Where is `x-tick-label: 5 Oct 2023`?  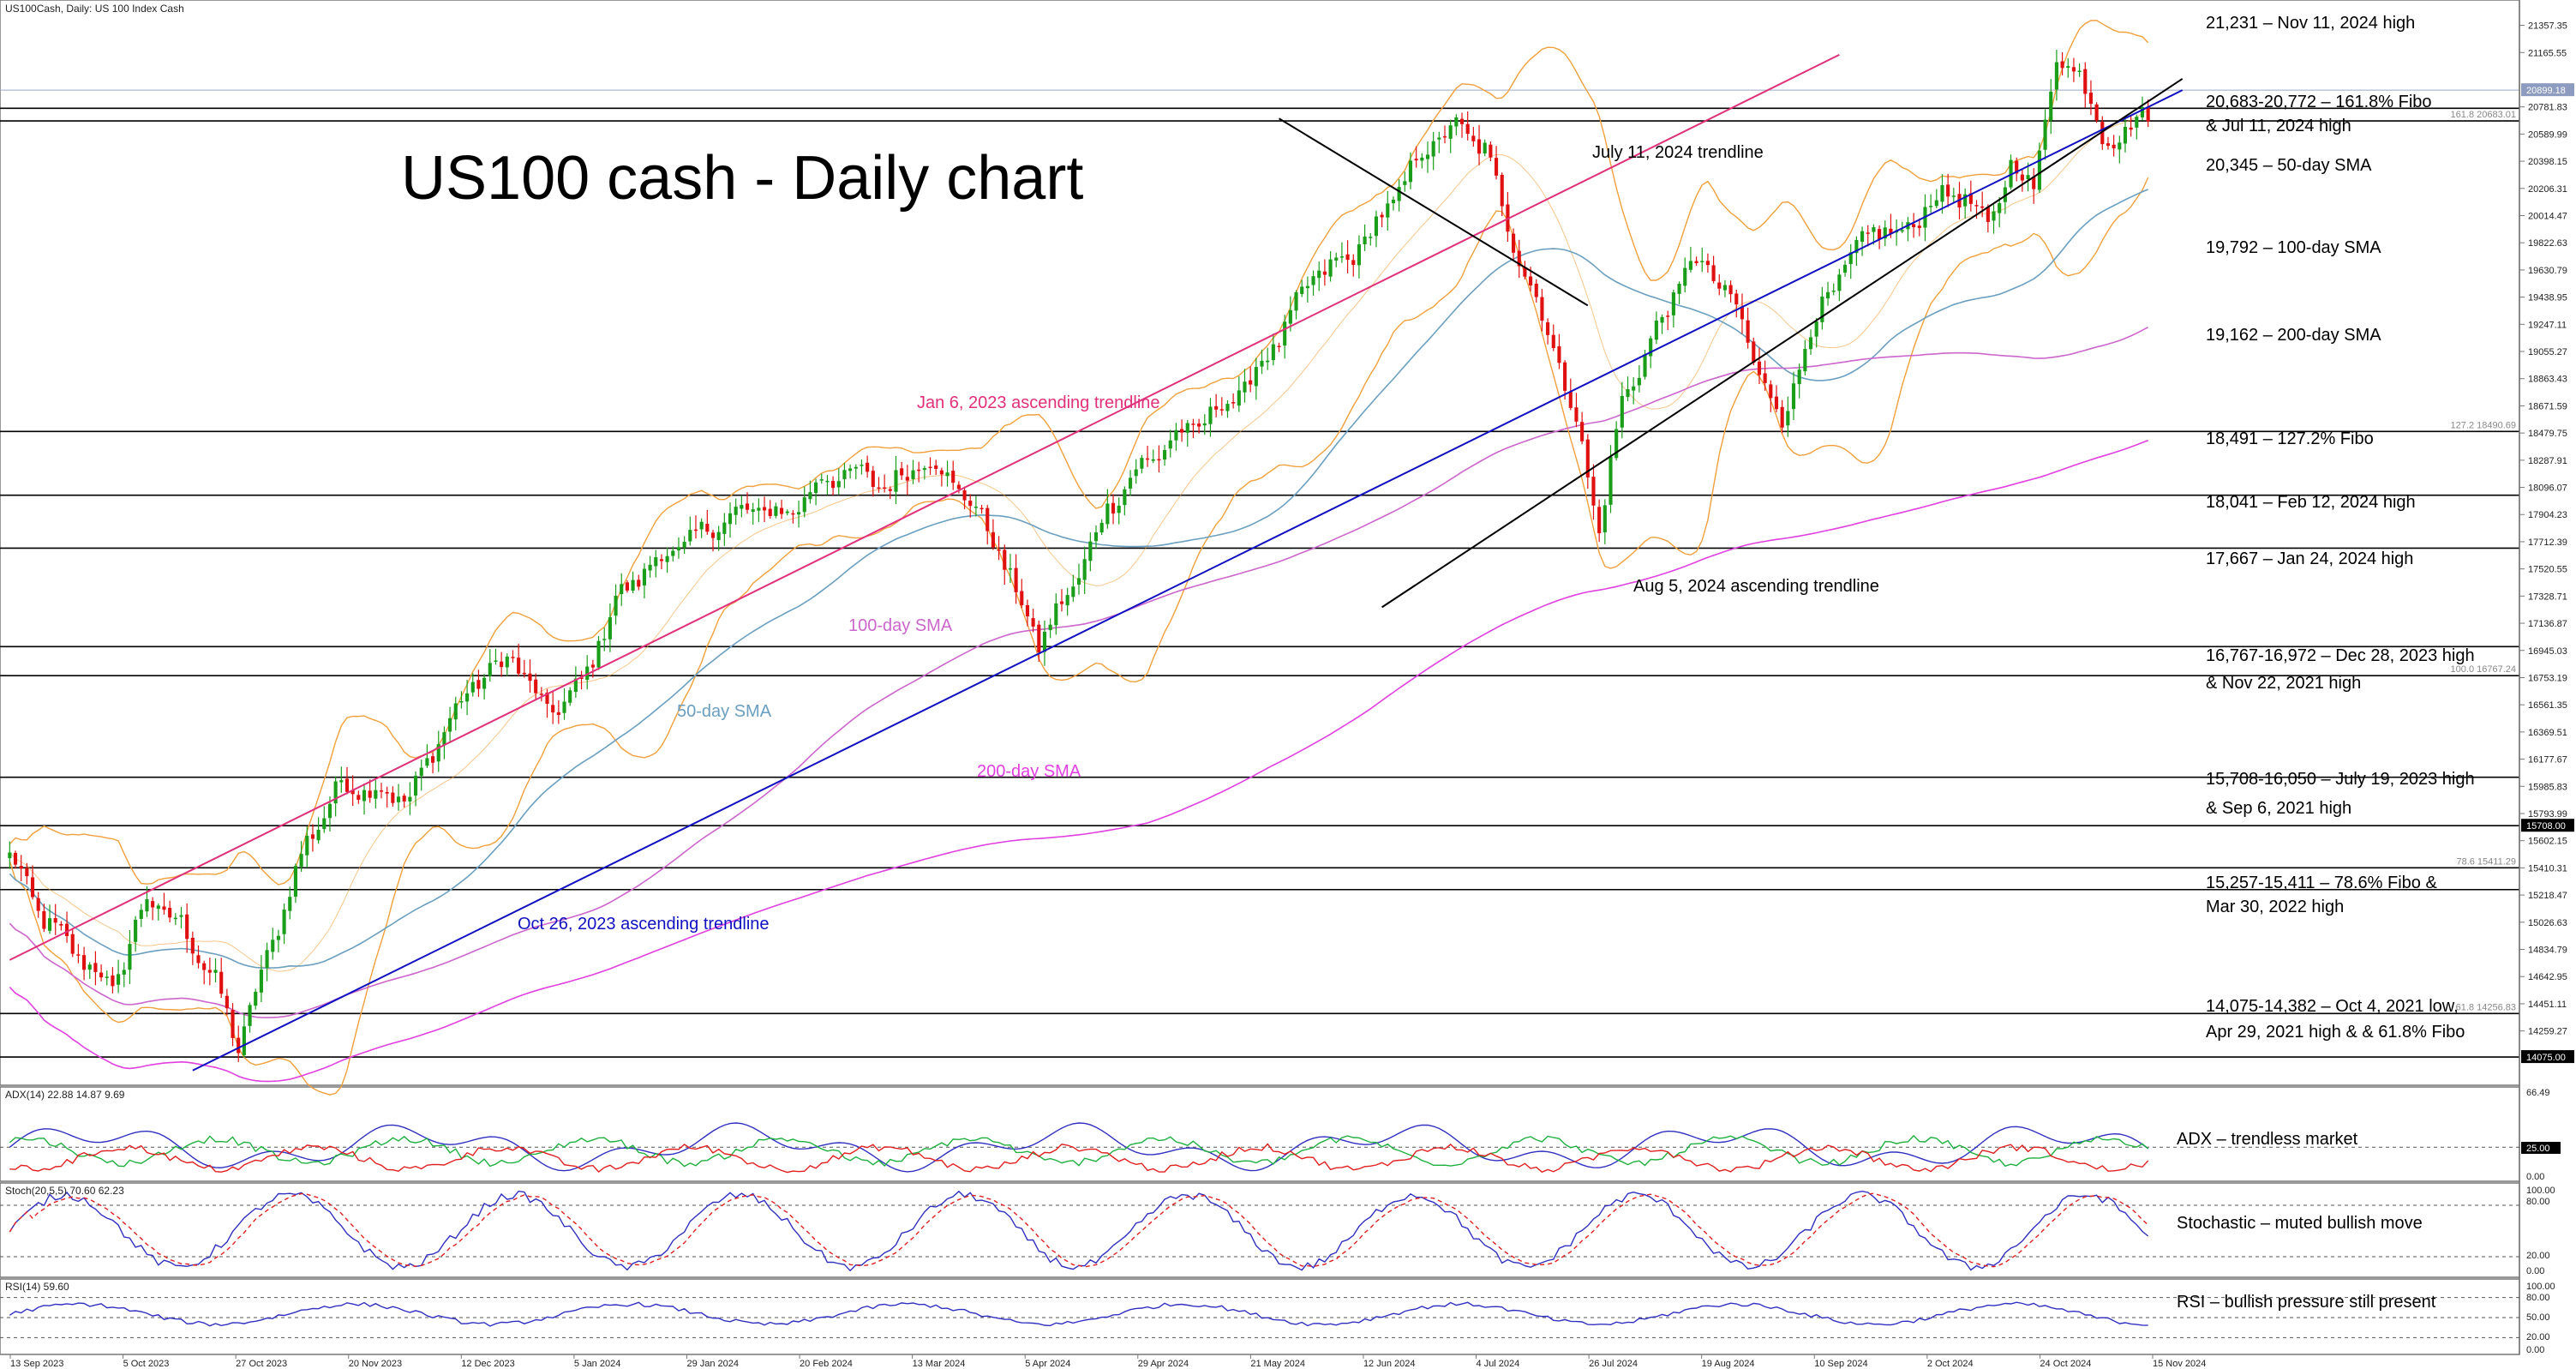 x-tick-label: 5 Oct 2023 is located at coordinates (146, 1364).